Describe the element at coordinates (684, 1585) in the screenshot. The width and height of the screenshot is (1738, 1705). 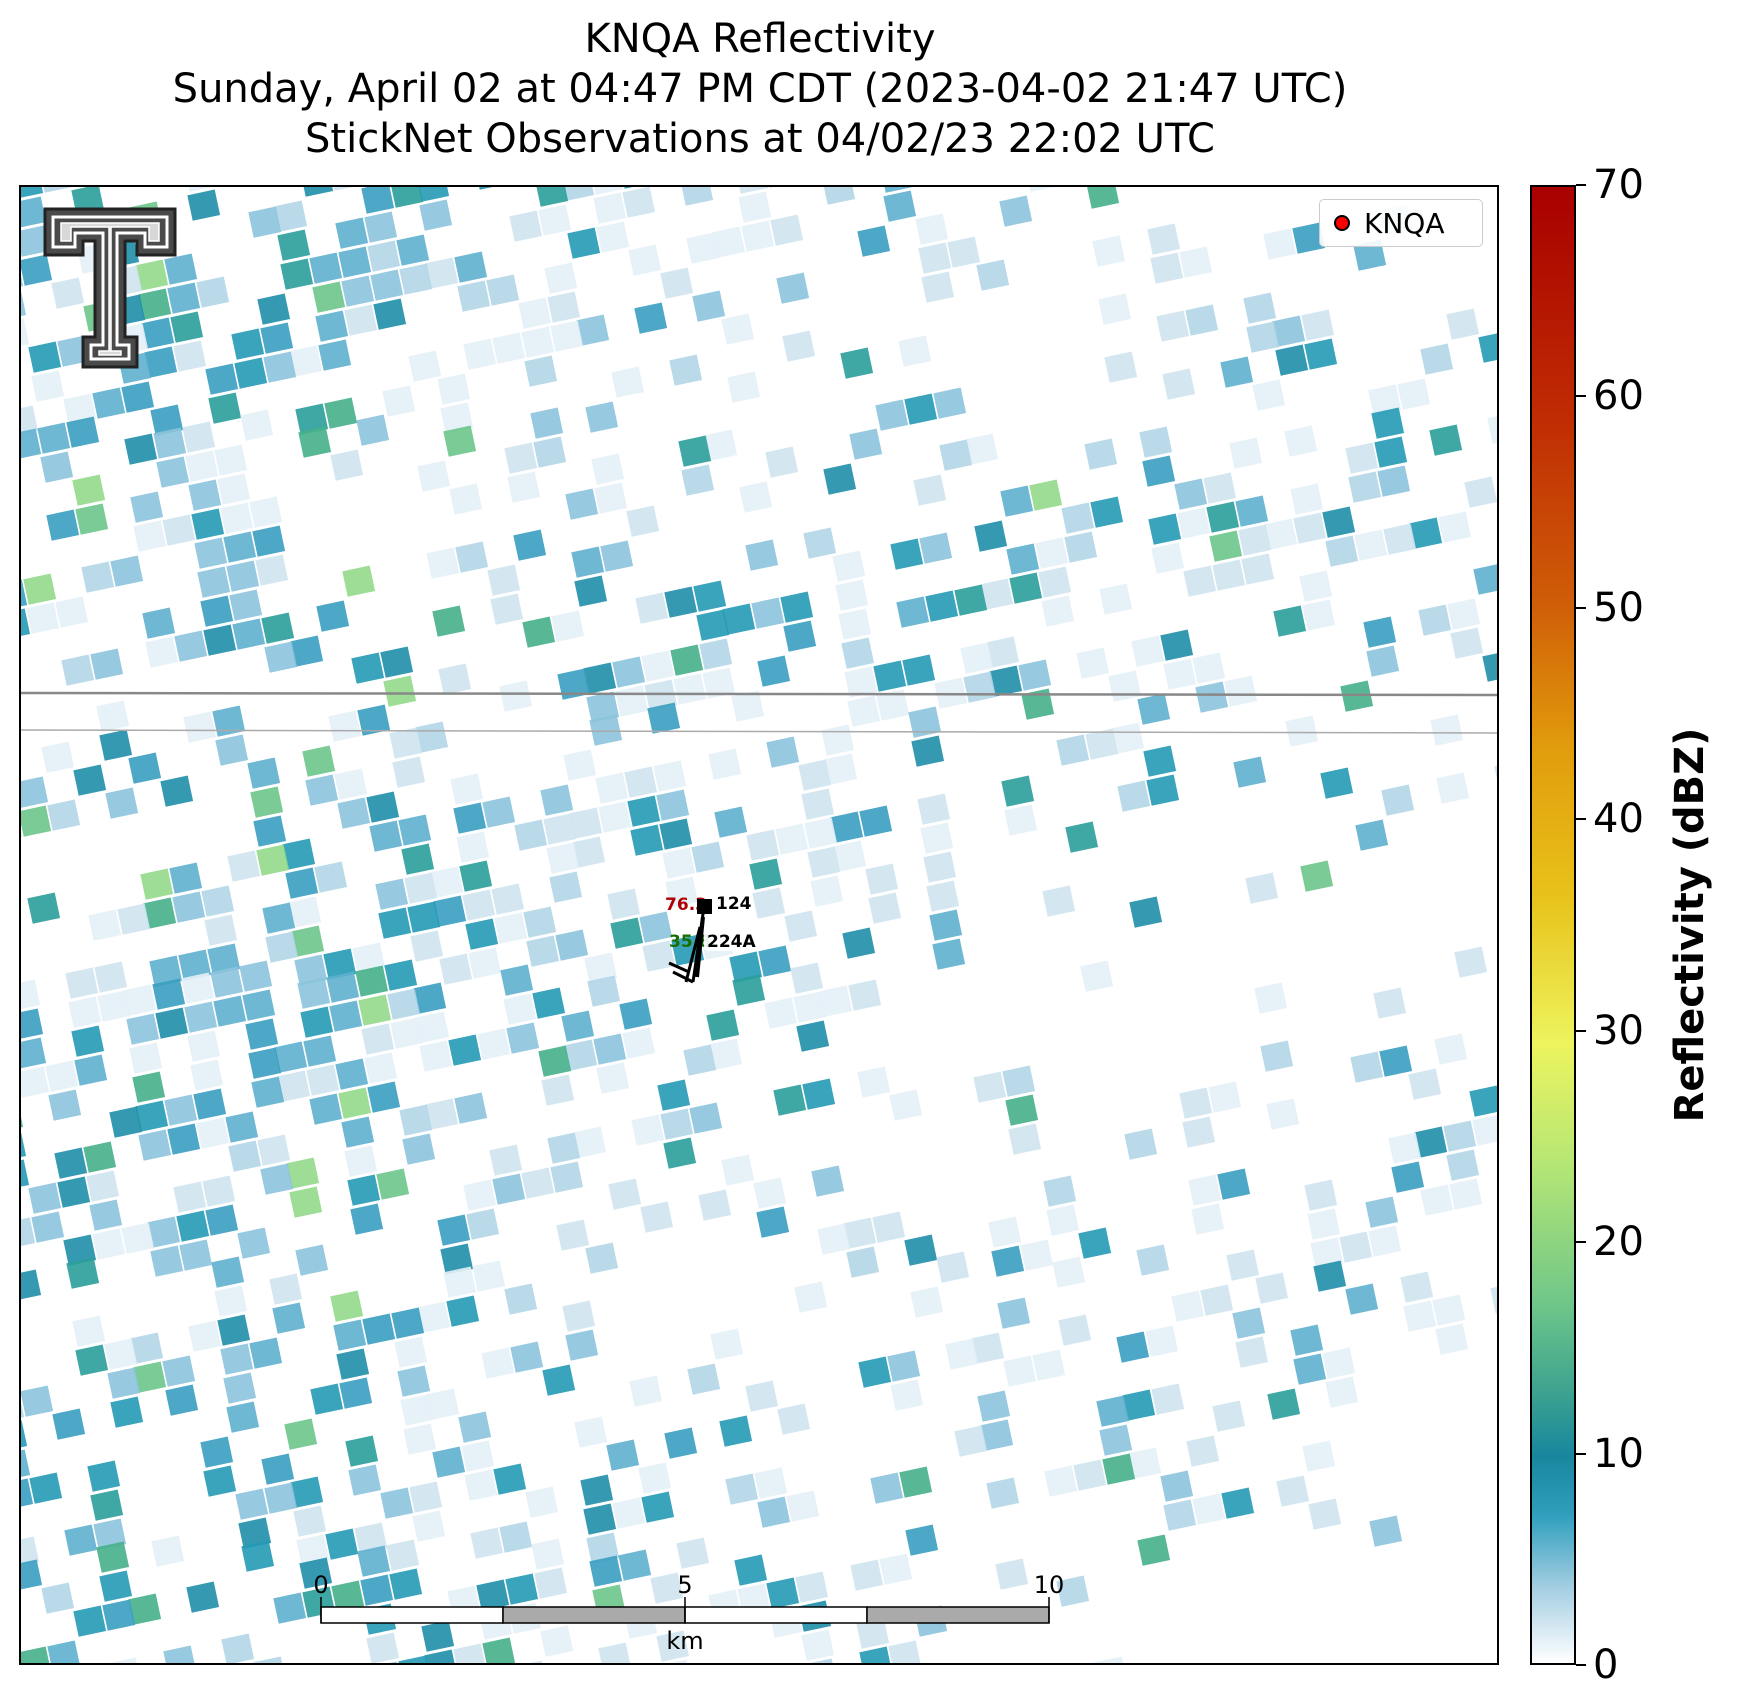
I see `scale-label-5: 5` at that location.